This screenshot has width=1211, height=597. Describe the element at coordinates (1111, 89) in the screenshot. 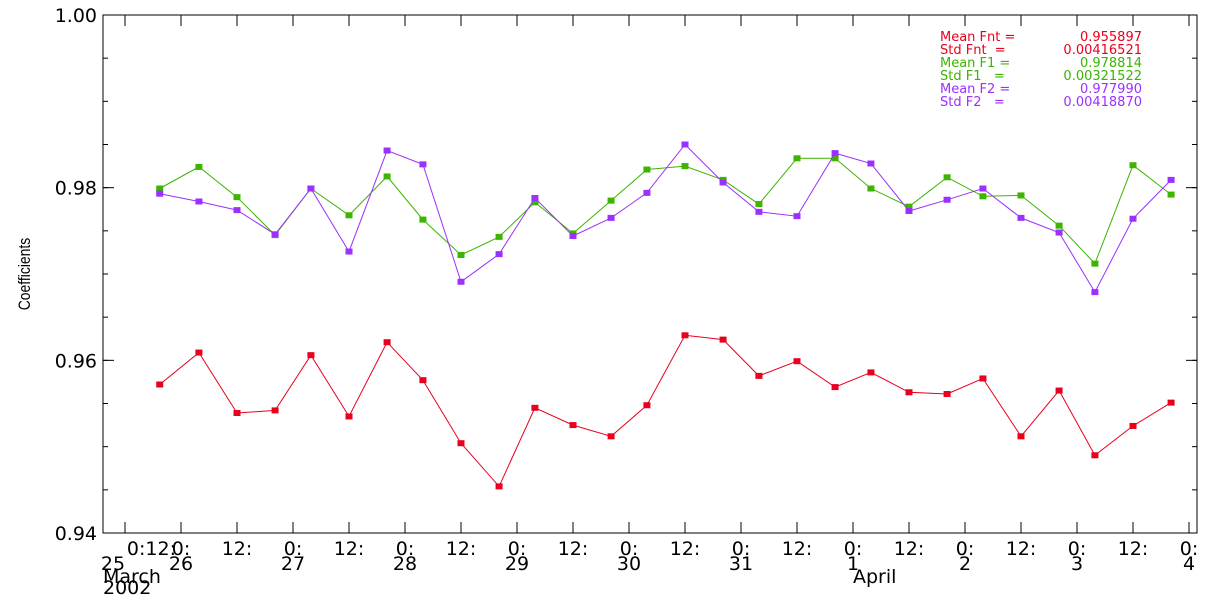

I see `stat-value: 0.977990` at that location.